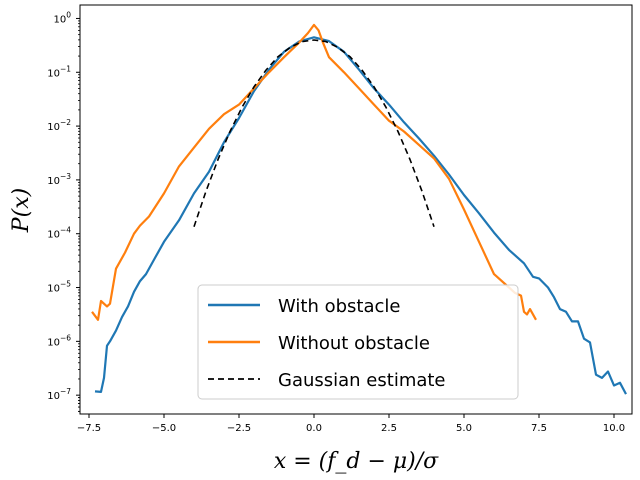 The height and width of the screenshot is (480, 640). Describe the element at coordinates (351, 424) in the screenshot. I see `x-axis: −7.5 −5.0 −2.5 0.0 2.5 5.0 7.5 10.0` at that location.